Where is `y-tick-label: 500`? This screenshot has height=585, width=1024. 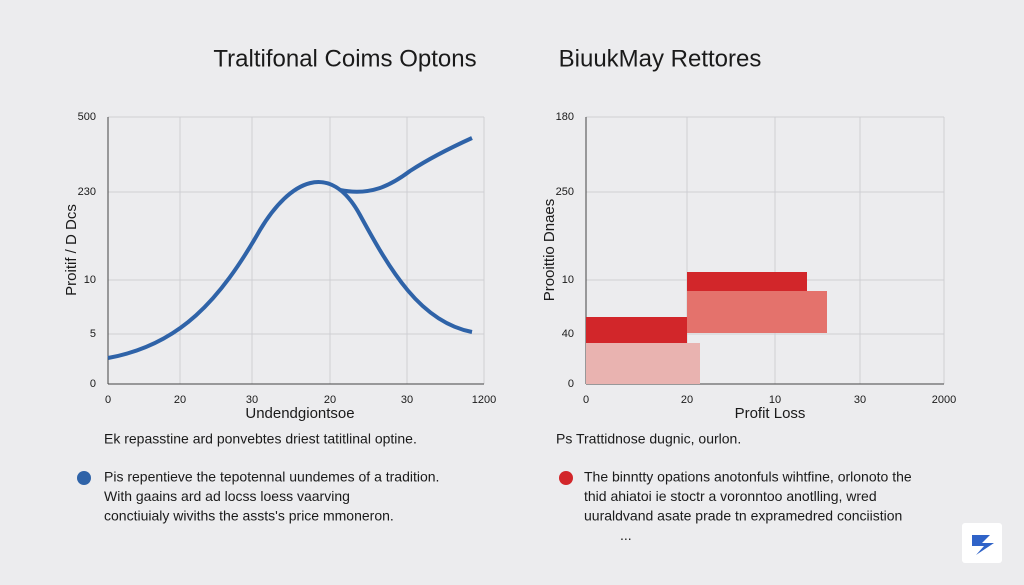 y-tick-label: 500 is located at coordinates (87, 117).